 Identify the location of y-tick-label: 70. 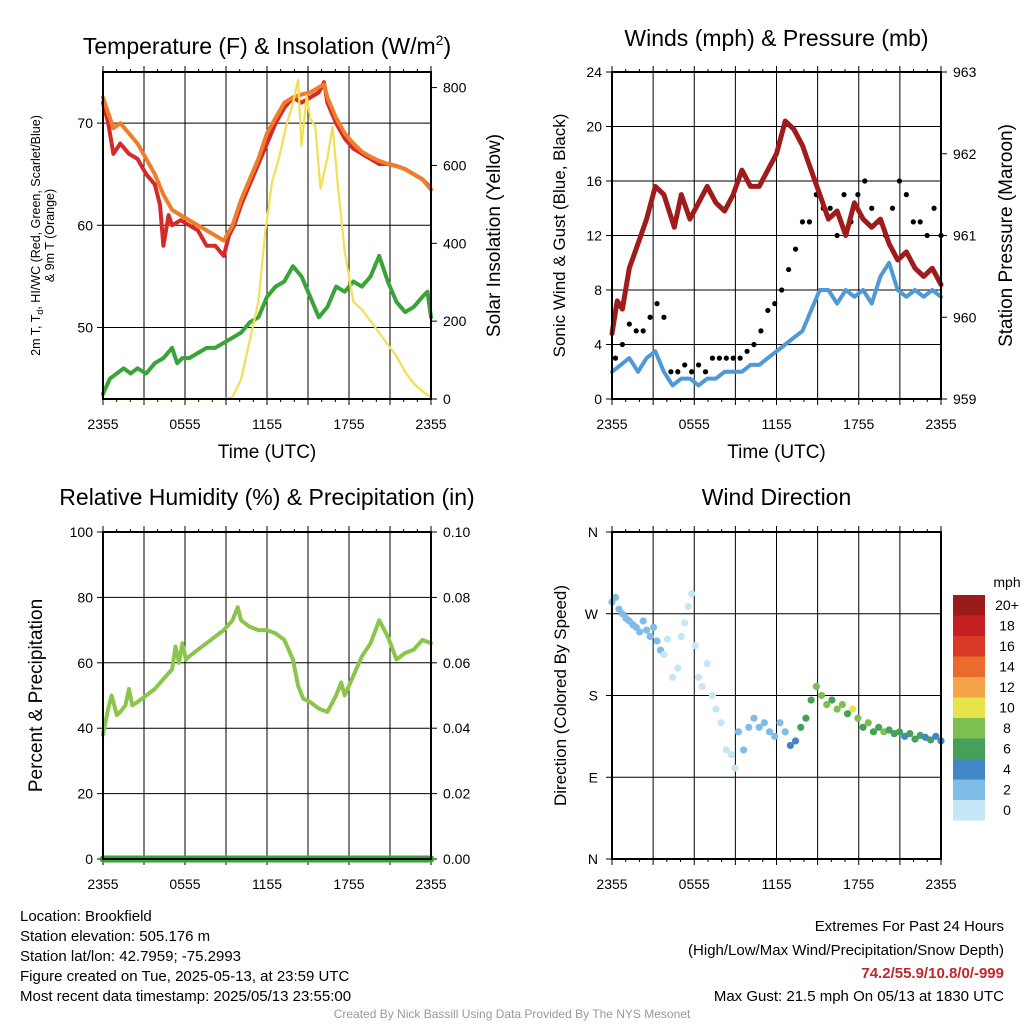
(85, 123).